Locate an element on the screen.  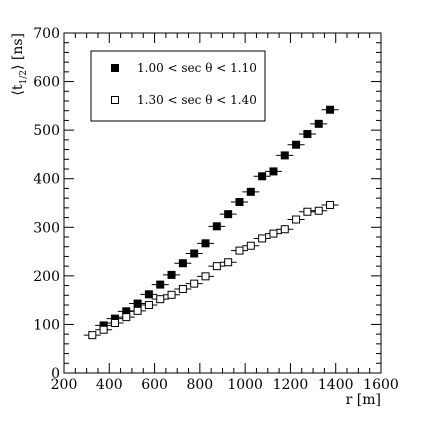
x-tick-label: 1000 is located at coordinates (245, 385).